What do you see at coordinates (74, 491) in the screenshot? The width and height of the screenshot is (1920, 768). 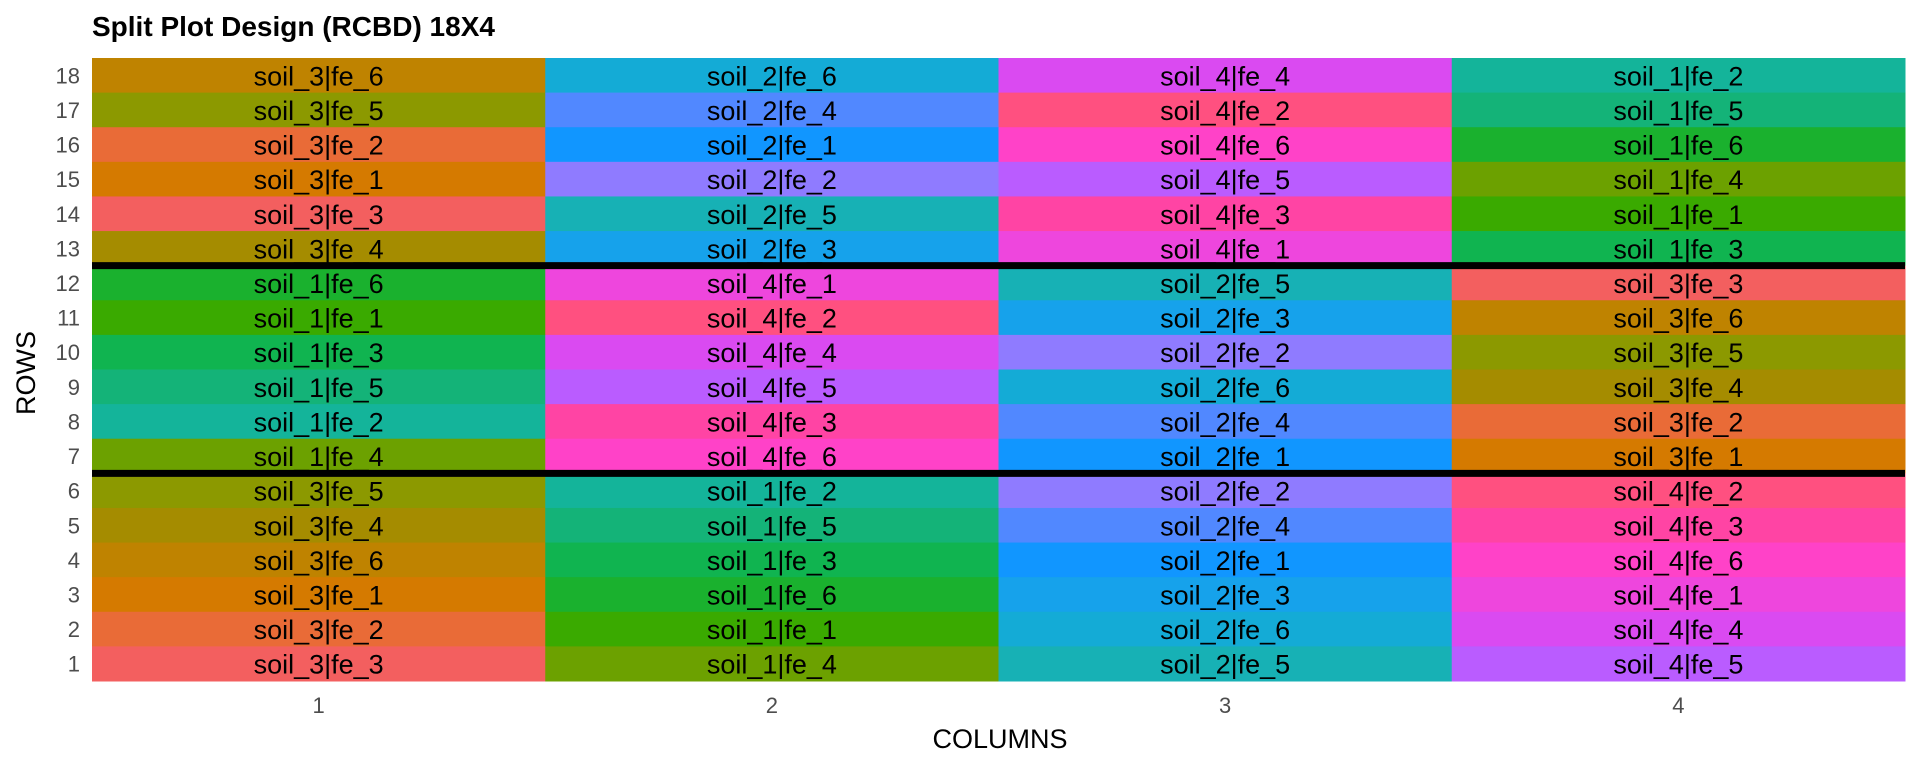 I see `y-tick-label: 6` at bounding box center [74, 491].